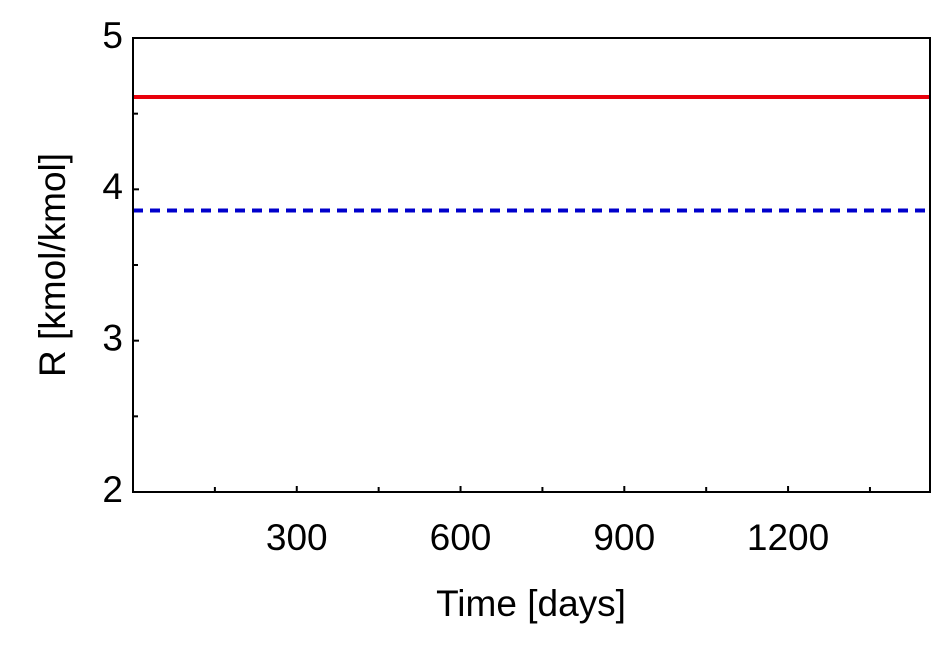 The height and width of the screenshot is (668, 949). I want to click on x-tick-label: 600, so click(461, 537).